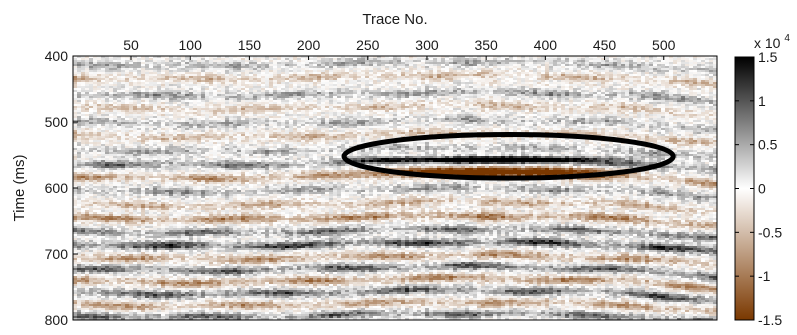 The width and height of the screenshot is (797, 335). What do you see at coordinates (770, 320) in the screenshot?
I see `colorbar-tick-label: -1.5` at bounding box center [770, 320].